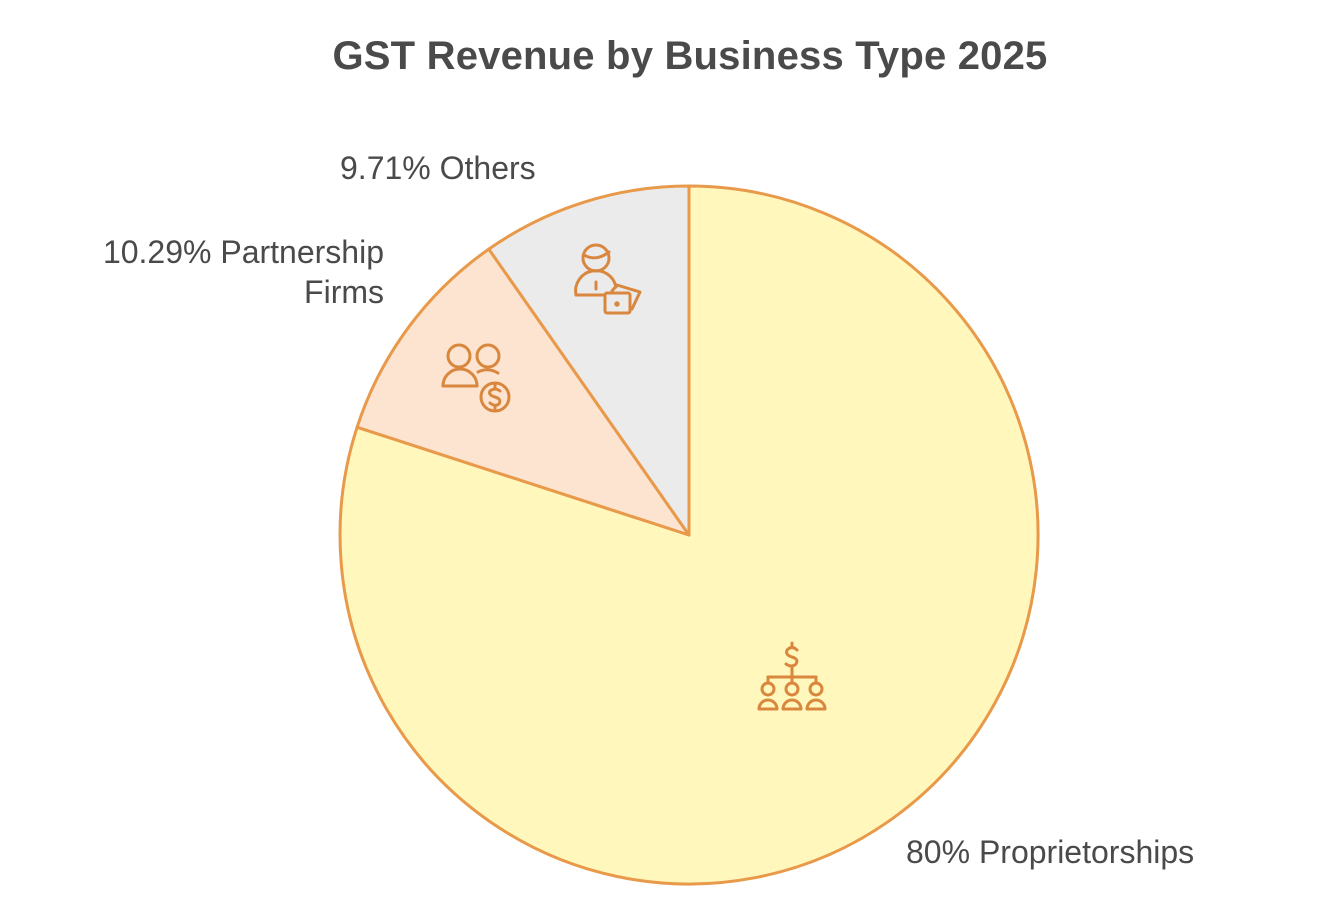  I want to click on label-partnership-line1: 10.29% Partnership, so click(243, 252).